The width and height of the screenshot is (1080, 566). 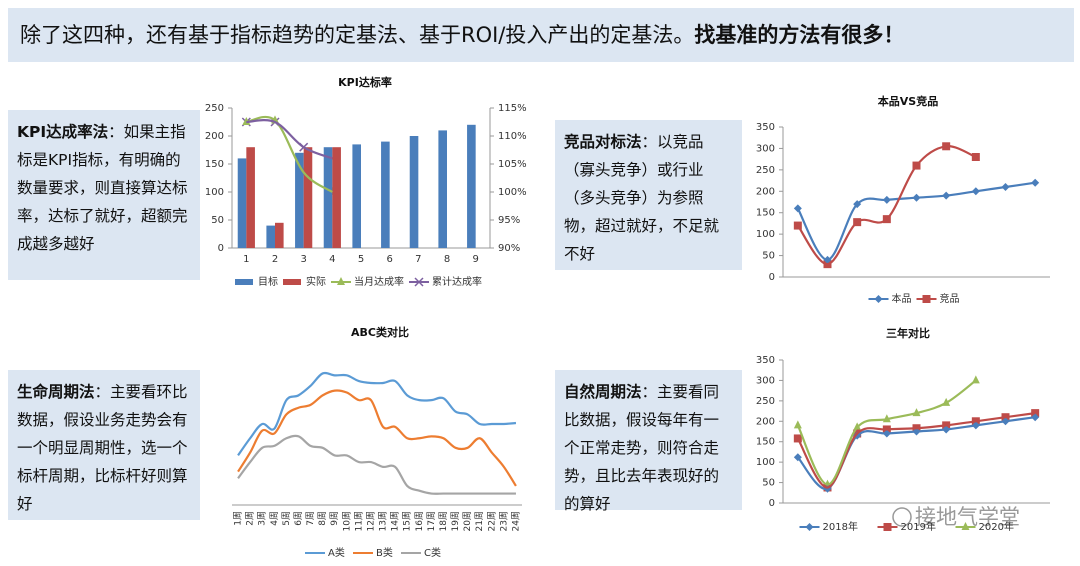 I want to click on x-tick-label: 19周, so click(x=455, y=521).